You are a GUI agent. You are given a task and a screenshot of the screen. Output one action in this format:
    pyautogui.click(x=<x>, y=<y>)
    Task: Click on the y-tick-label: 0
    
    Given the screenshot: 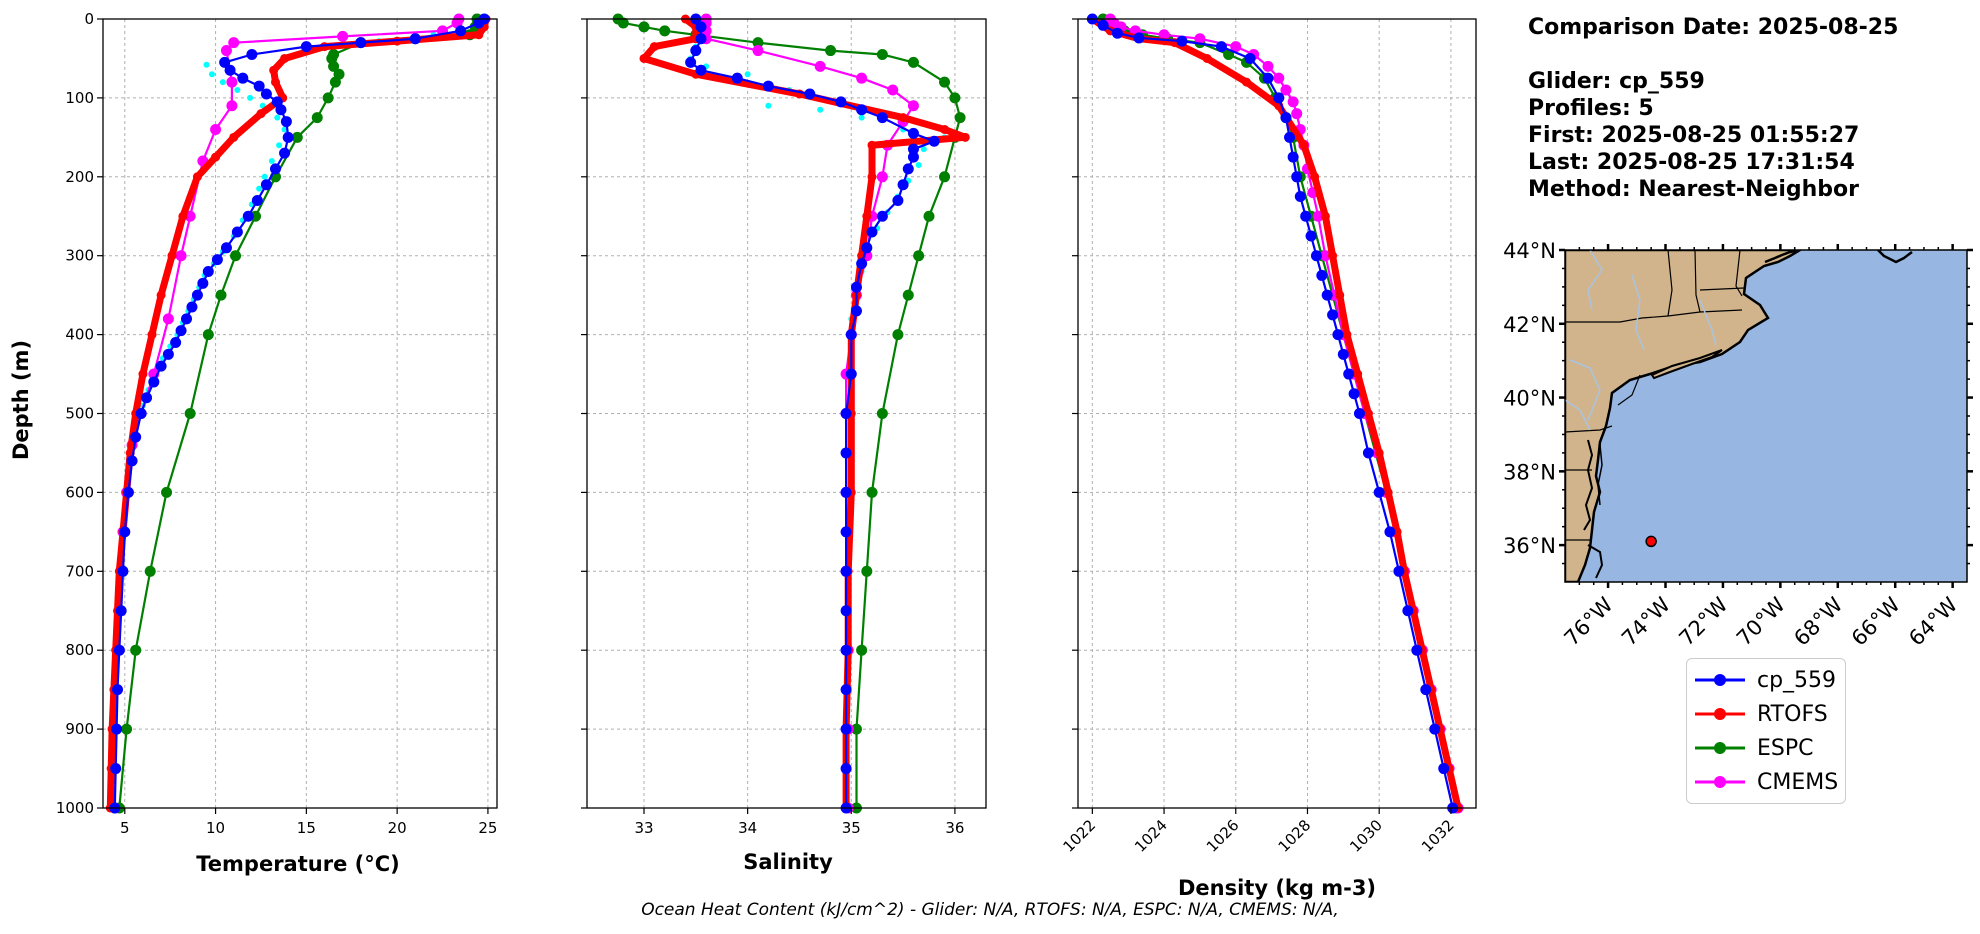 What is the action you would take?
    pyautogui.click(x=89, y=19)
    